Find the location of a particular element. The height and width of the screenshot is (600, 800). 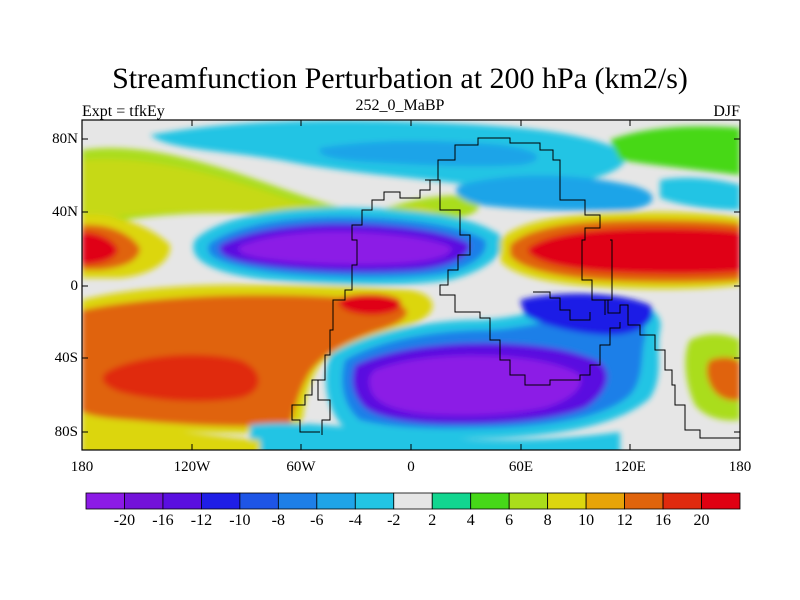

colorbar-label: -4 is located at coordinates (355, 520).